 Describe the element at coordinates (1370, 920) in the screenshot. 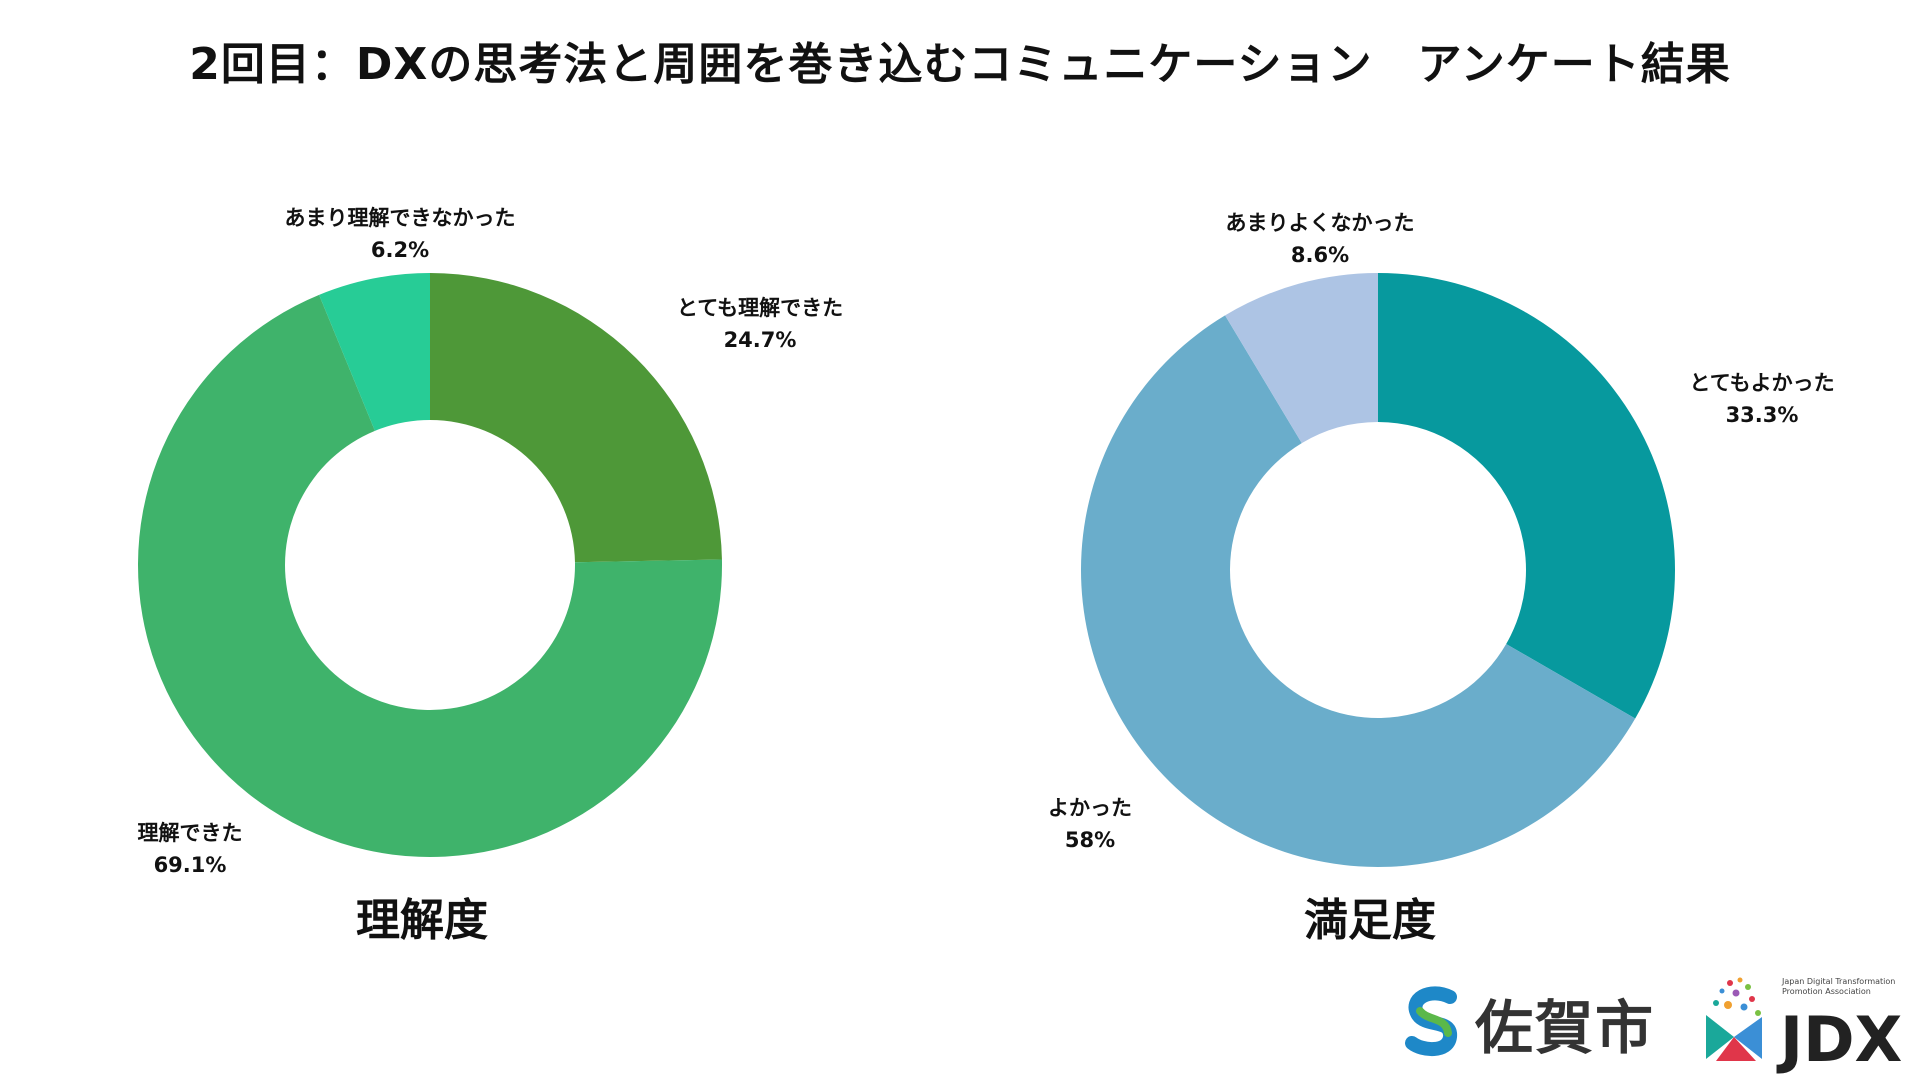

I see `chart-2-title: 満足度` at that location.